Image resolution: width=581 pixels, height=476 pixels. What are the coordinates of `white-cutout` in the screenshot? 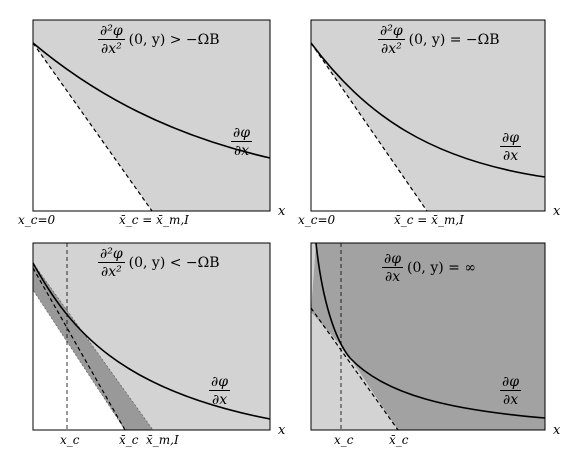 It's located at (313, 277).